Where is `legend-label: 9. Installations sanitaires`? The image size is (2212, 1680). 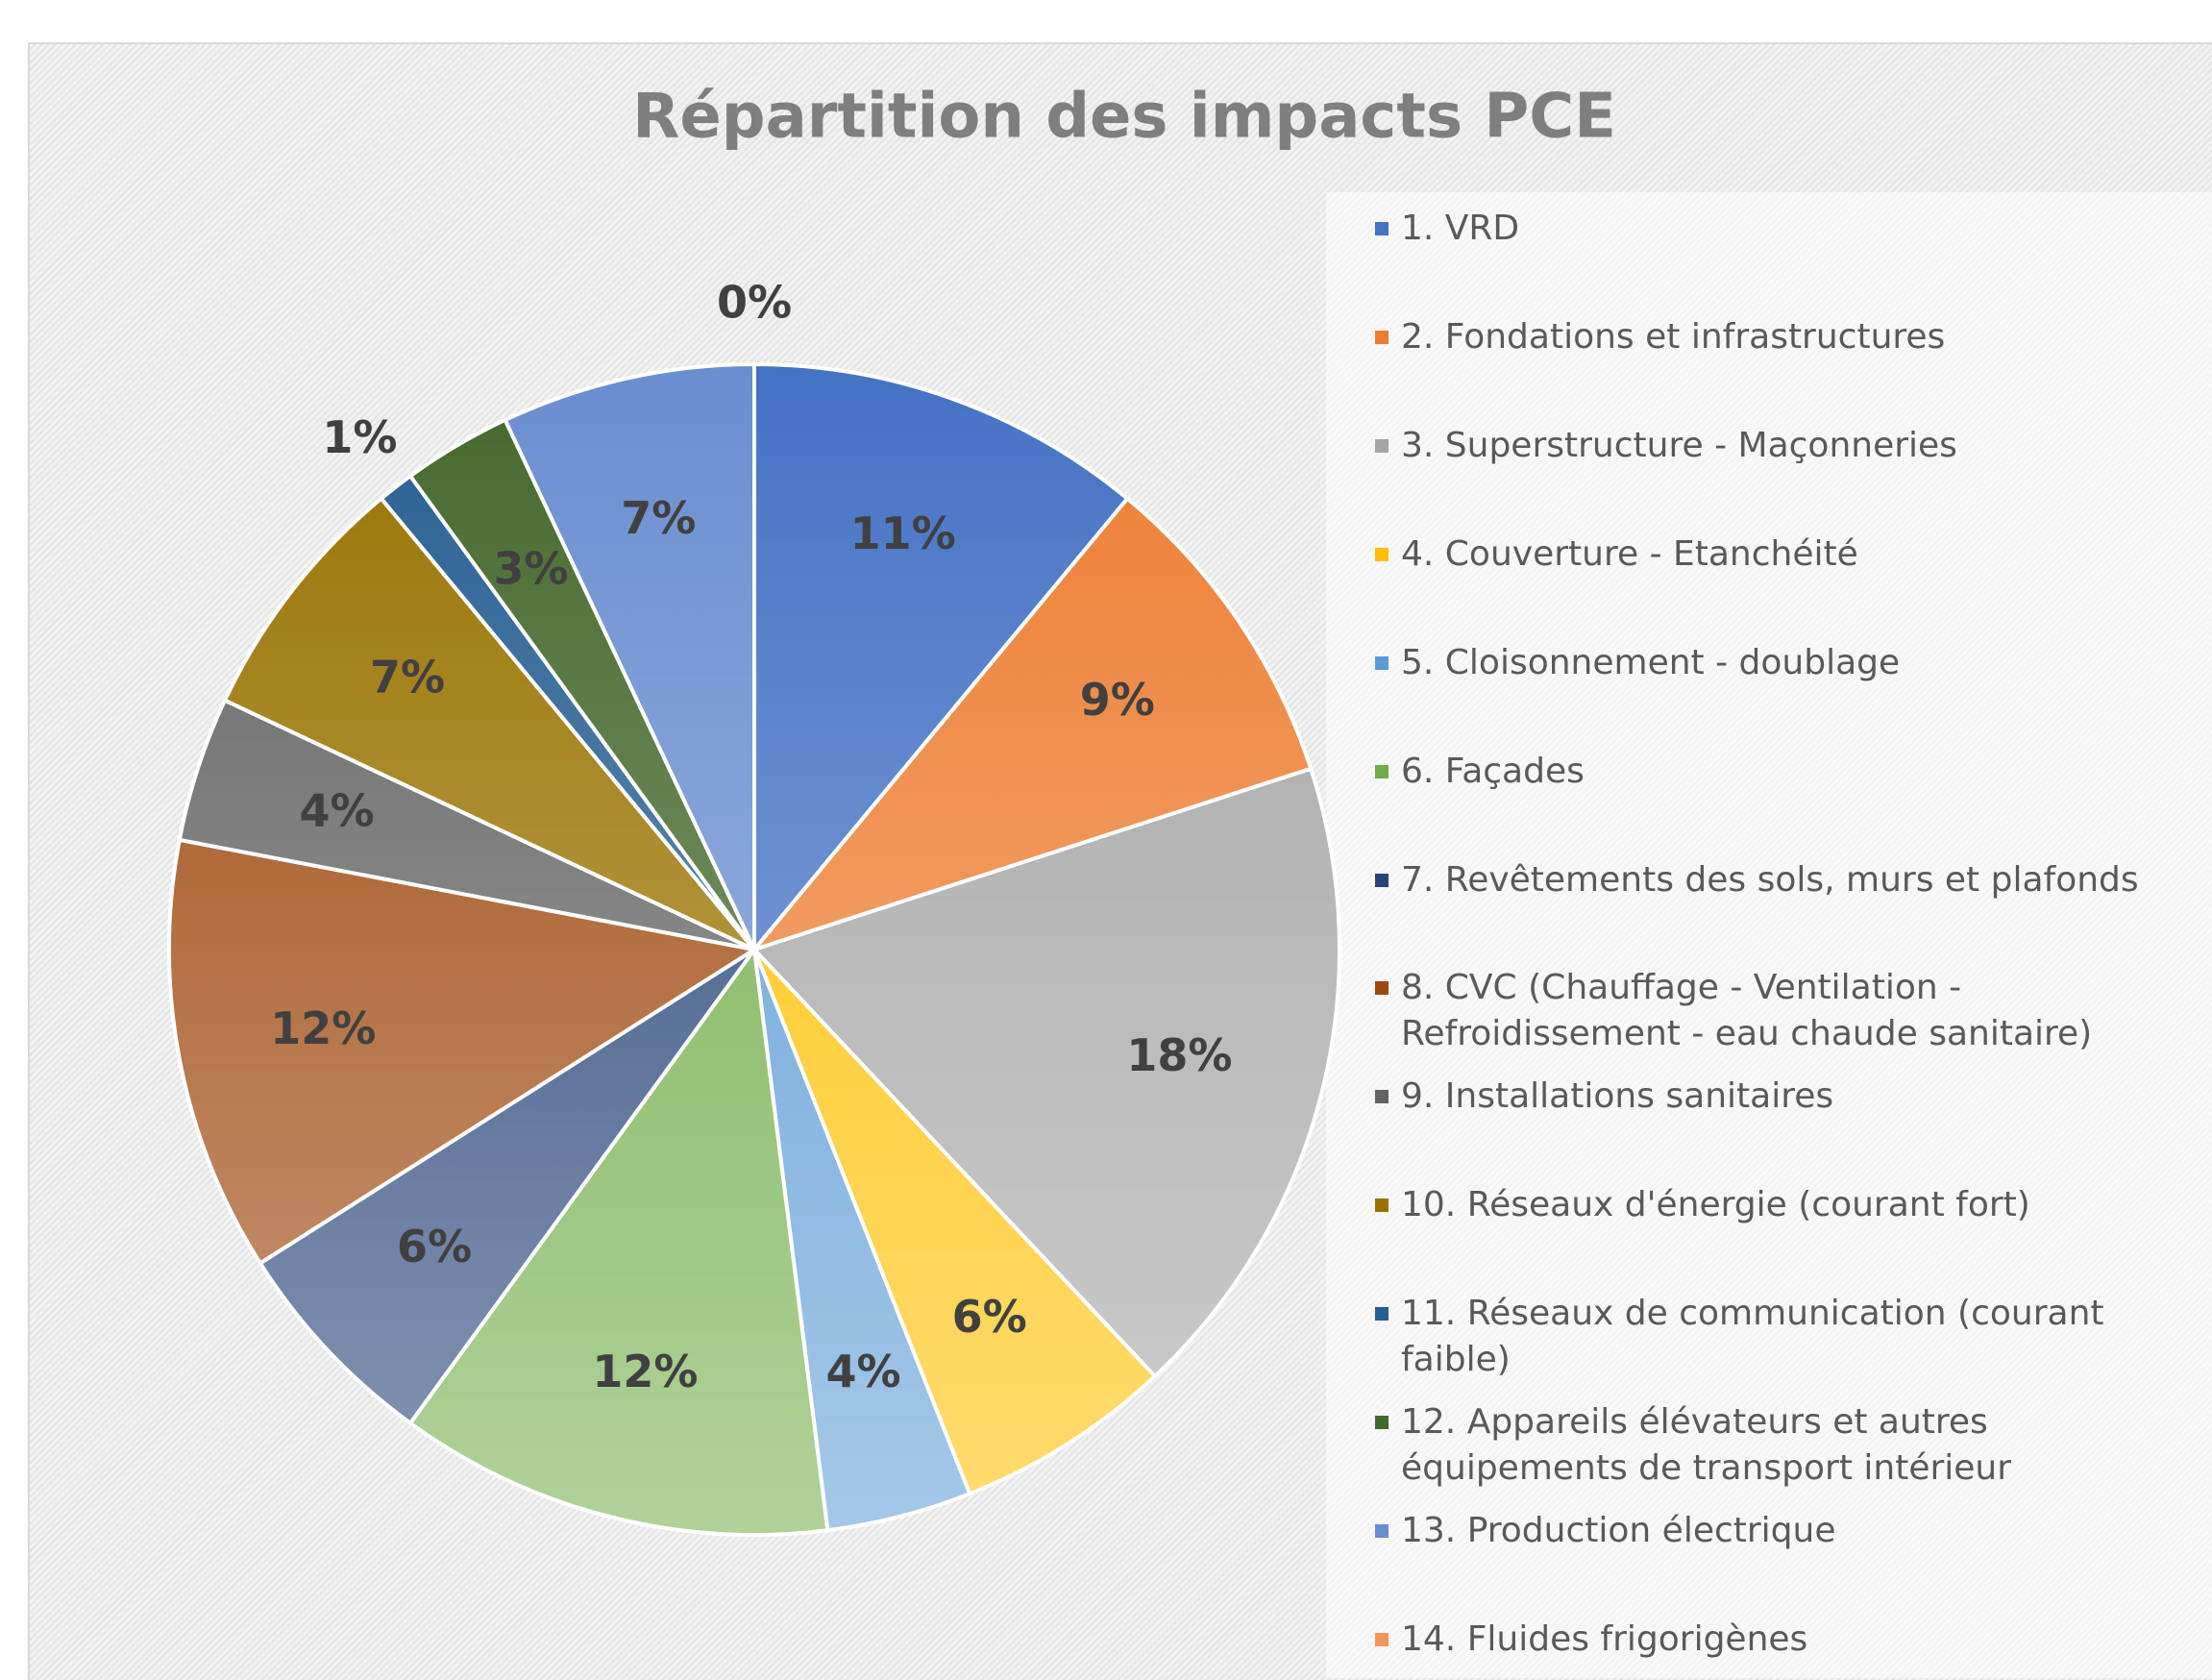 legend-label: 9. Installations sanitaires is located at coordinates (1617, 1096).